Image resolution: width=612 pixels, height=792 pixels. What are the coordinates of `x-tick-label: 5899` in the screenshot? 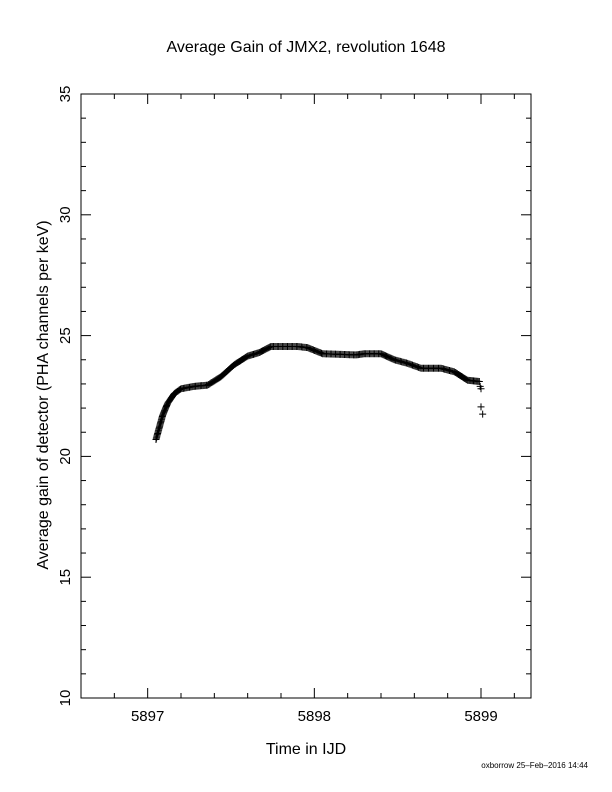 It's located at (480, 716).